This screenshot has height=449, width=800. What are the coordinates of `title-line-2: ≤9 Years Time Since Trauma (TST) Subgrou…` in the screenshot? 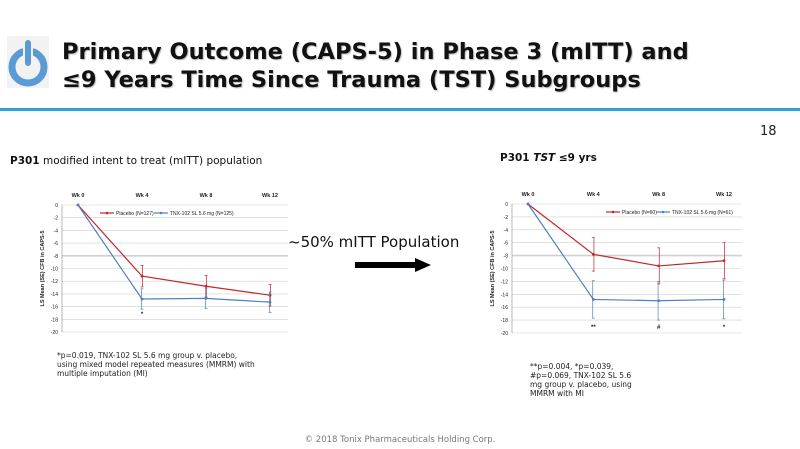 It's located at (351, 80).